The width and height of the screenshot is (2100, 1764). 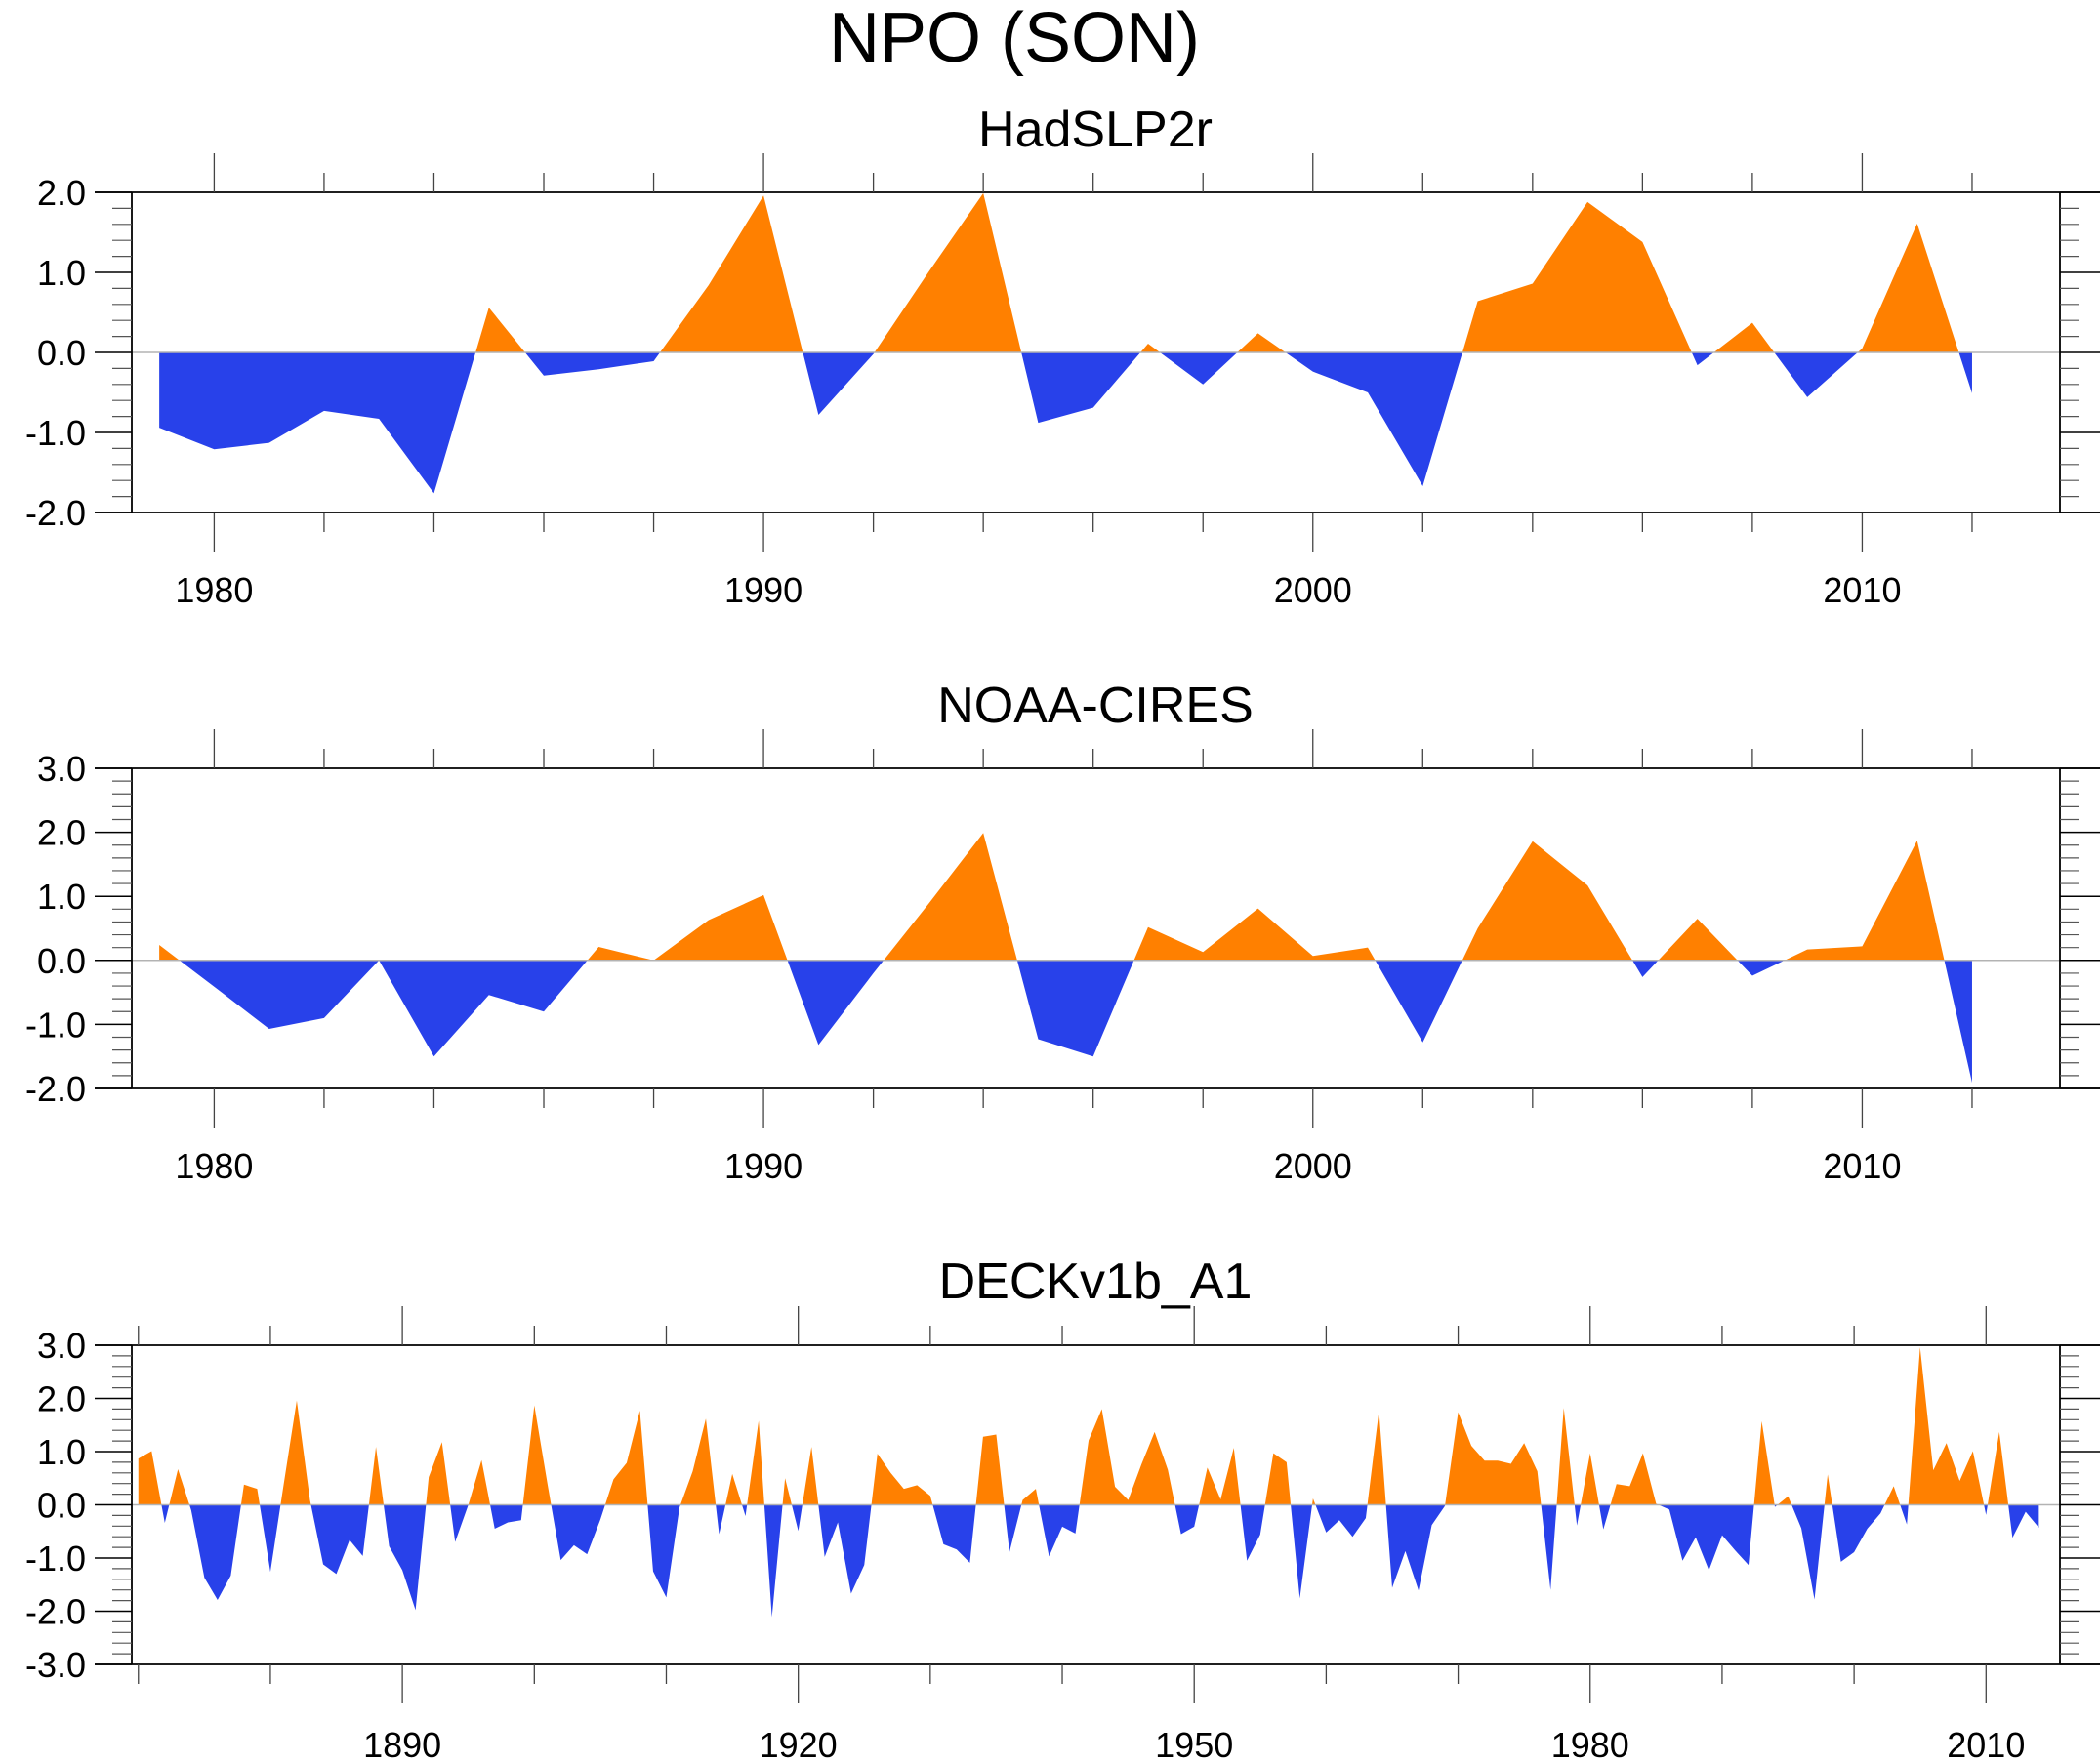 I want to click on x-tick-label: 1890, so click(x=402, y=1744).